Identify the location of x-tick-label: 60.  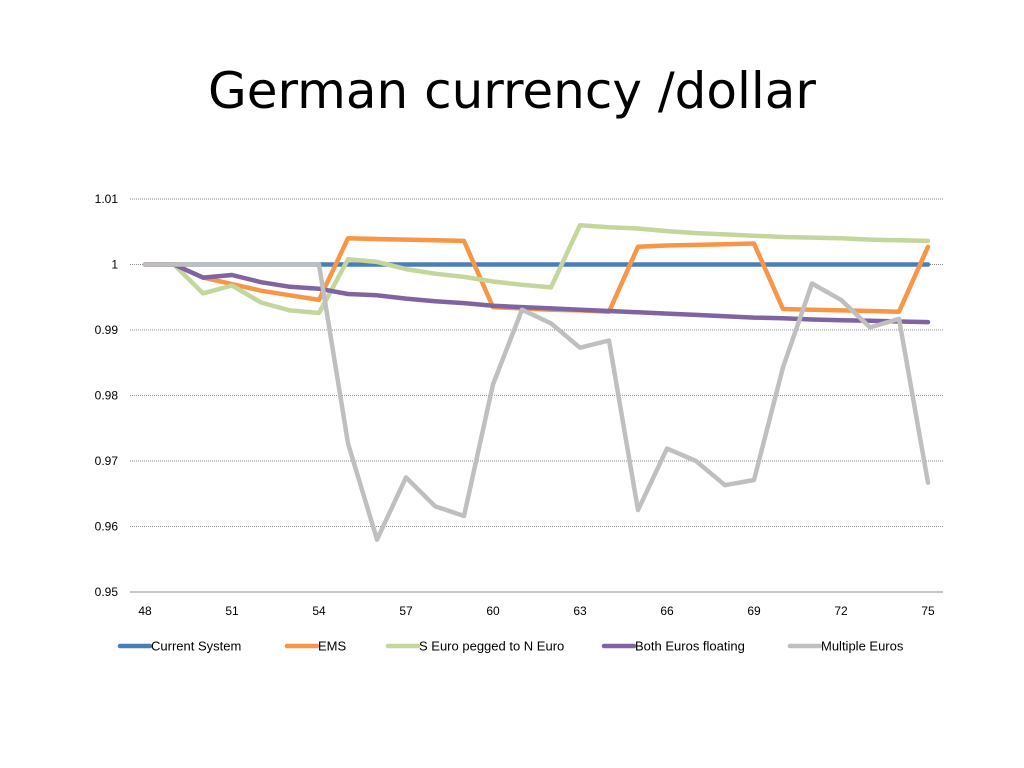
(493, 611).